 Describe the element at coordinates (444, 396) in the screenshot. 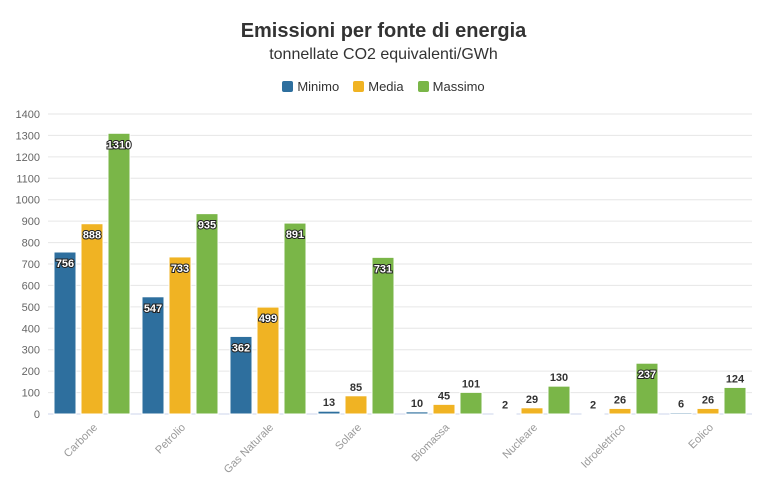

I see `data-label: 45` at that location.